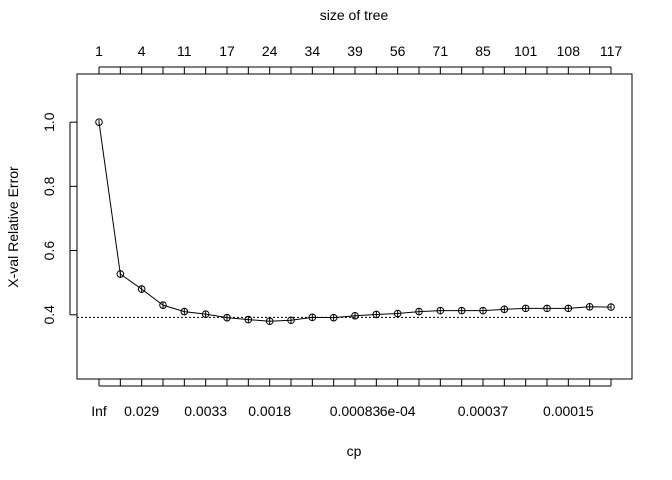 The image size is (672, 480). What do you see at coordinates (59, 218) in the screenshot?
I see `left-axis: 0.4 0.6 0.8 1.0` at bounding box center [59, 218].